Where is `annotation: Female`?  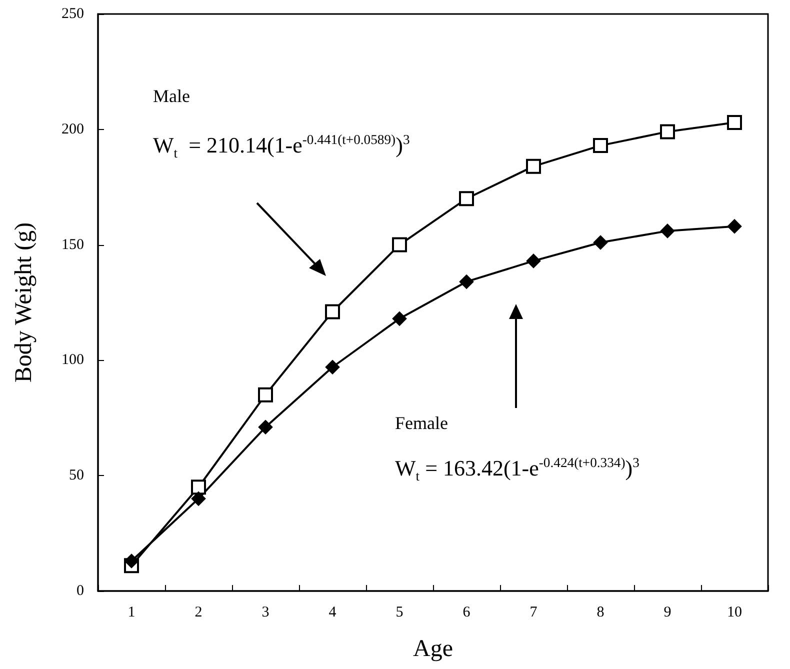
annotation: Female is located at coordinates (421, 424).